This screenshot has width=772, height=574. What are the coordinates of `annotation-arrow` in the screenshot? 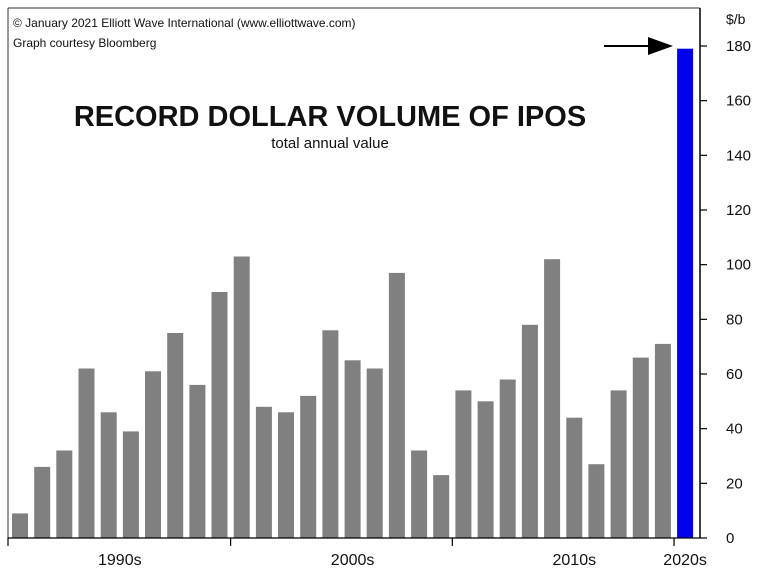 It's located at (638, 46).